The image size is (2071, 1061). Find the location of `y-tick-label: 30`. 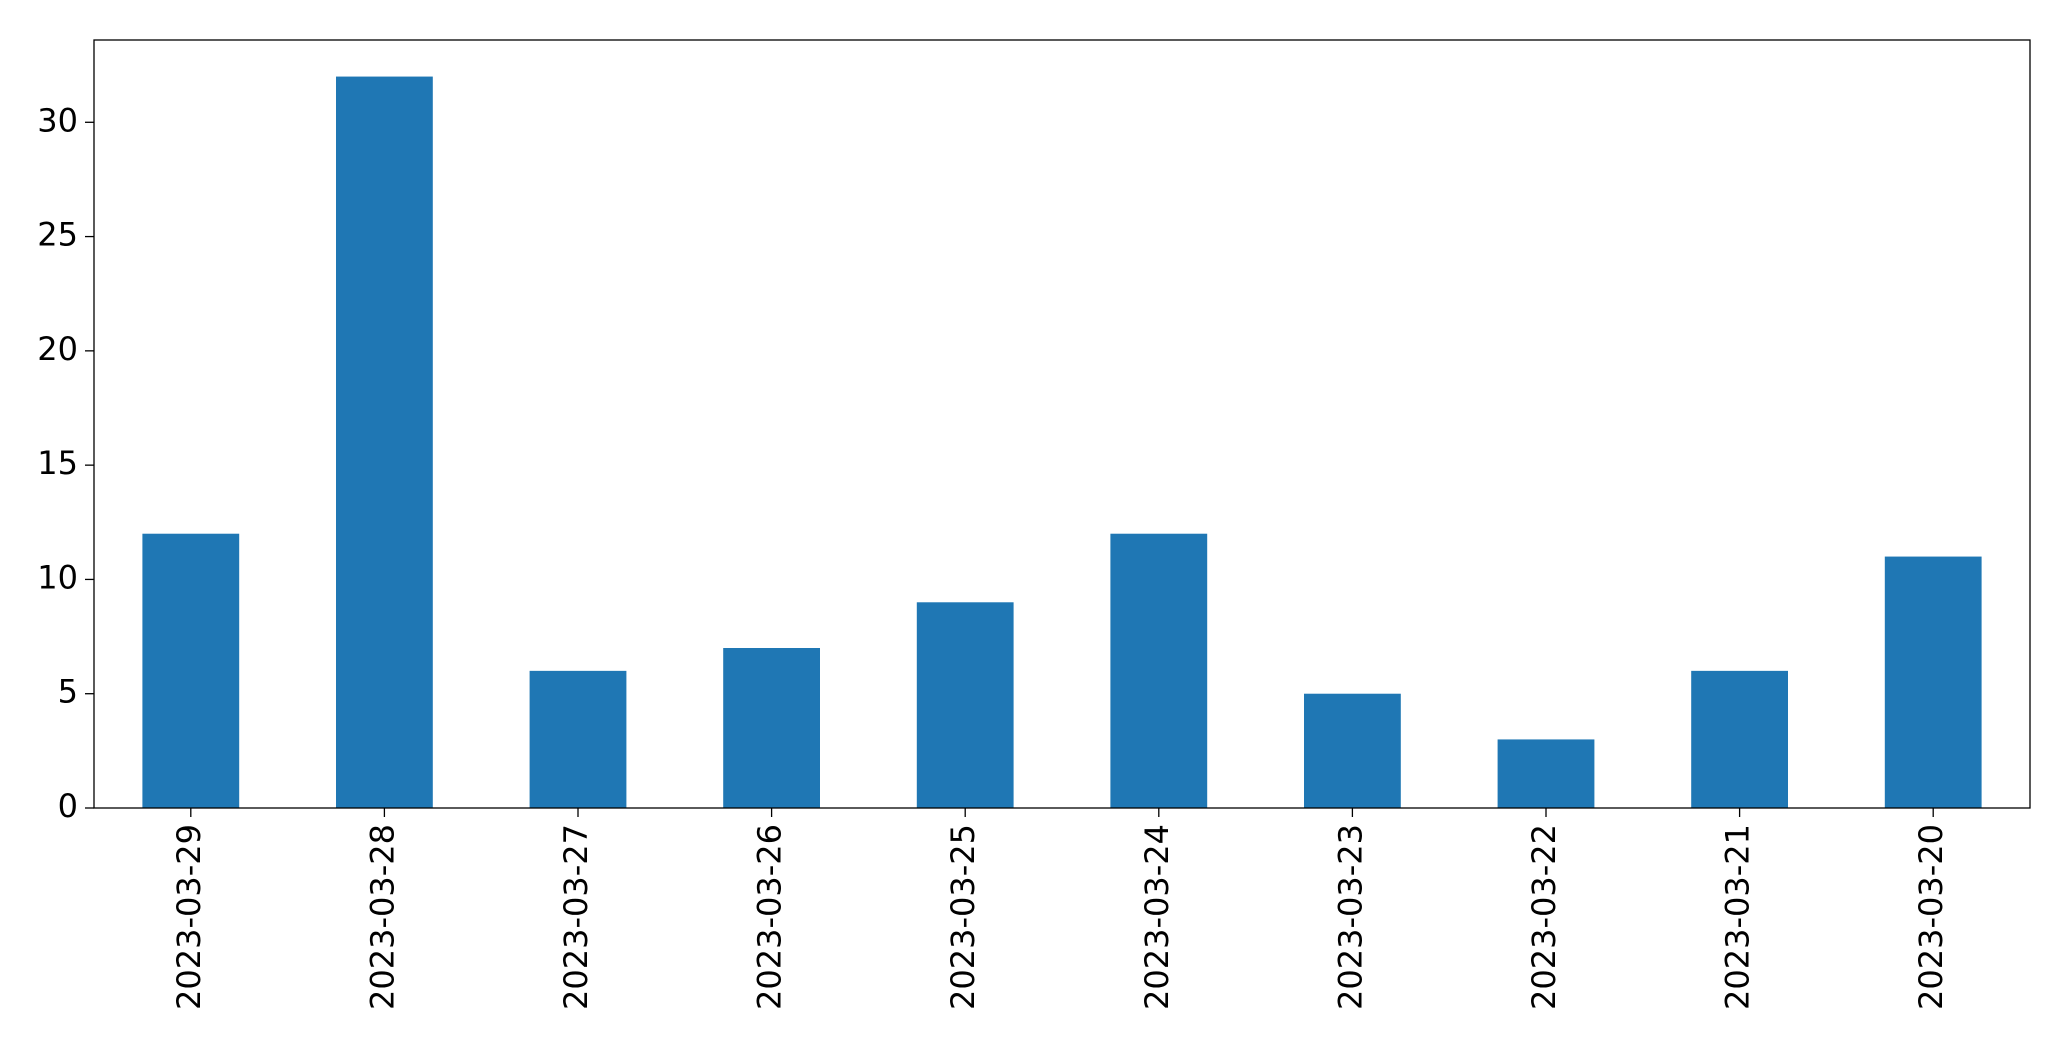

y-tick-label: 30 is located at coordinates (57, 120).